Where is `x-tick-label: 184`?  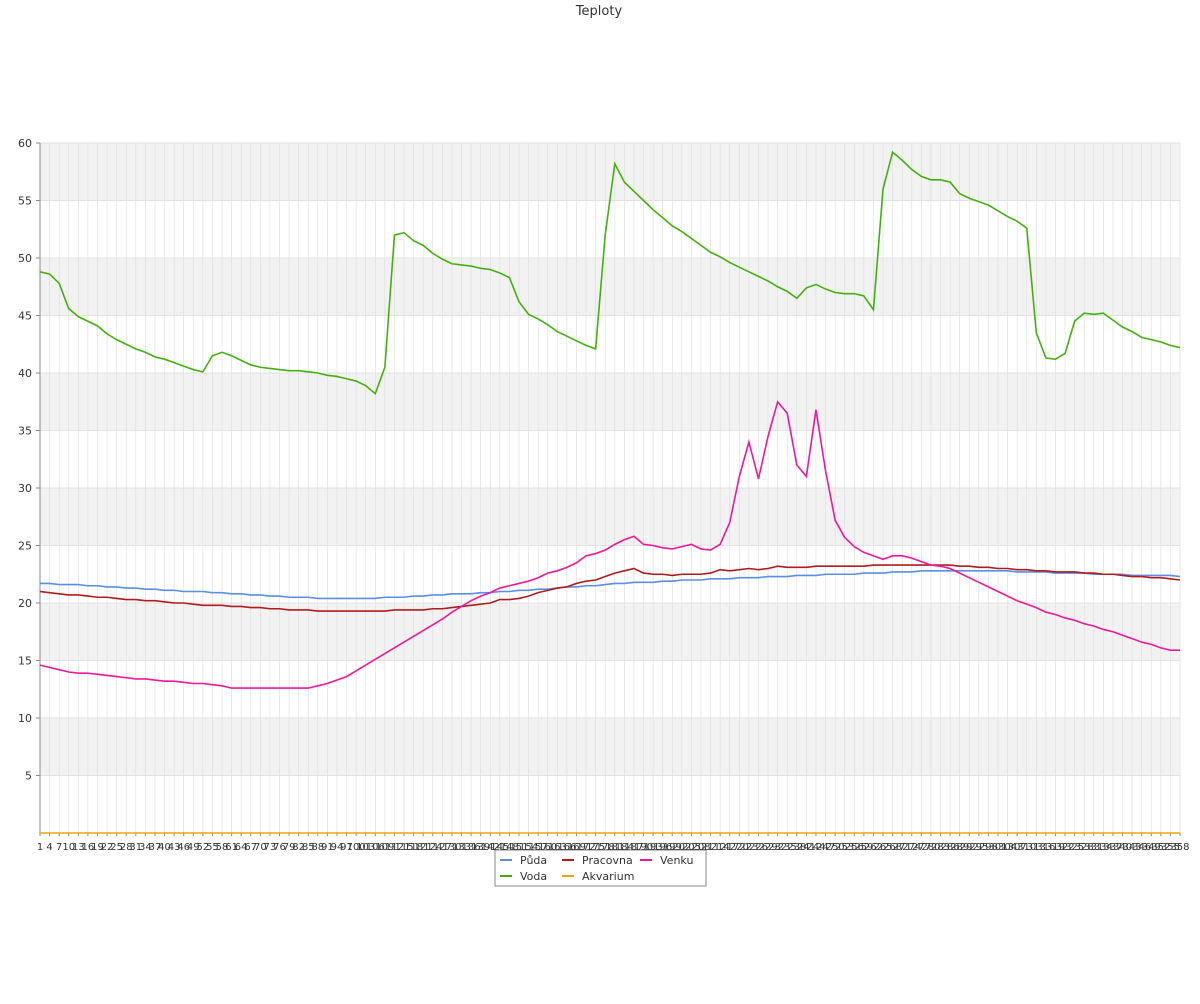
x-tick-label: 184 is located at coordinates (624, 847).